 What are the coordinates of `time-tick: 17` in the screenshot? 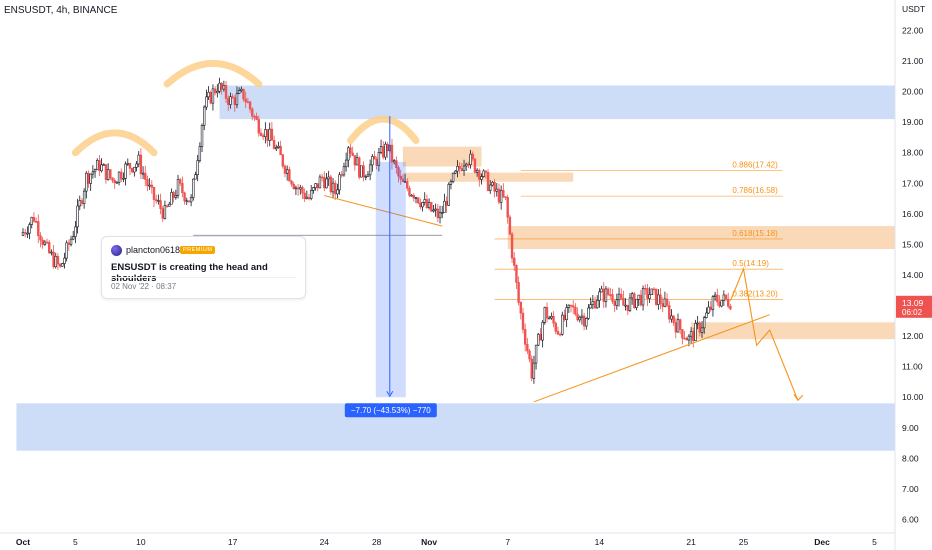 It's located at (233, 542).